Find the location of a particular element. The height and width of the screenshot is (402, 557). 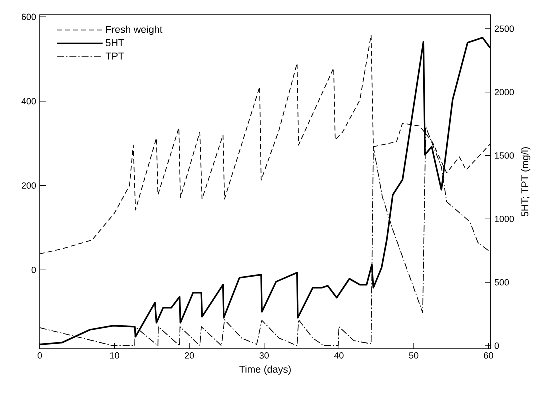

x-tick-label: 40 is located at coordinates (339, 355).